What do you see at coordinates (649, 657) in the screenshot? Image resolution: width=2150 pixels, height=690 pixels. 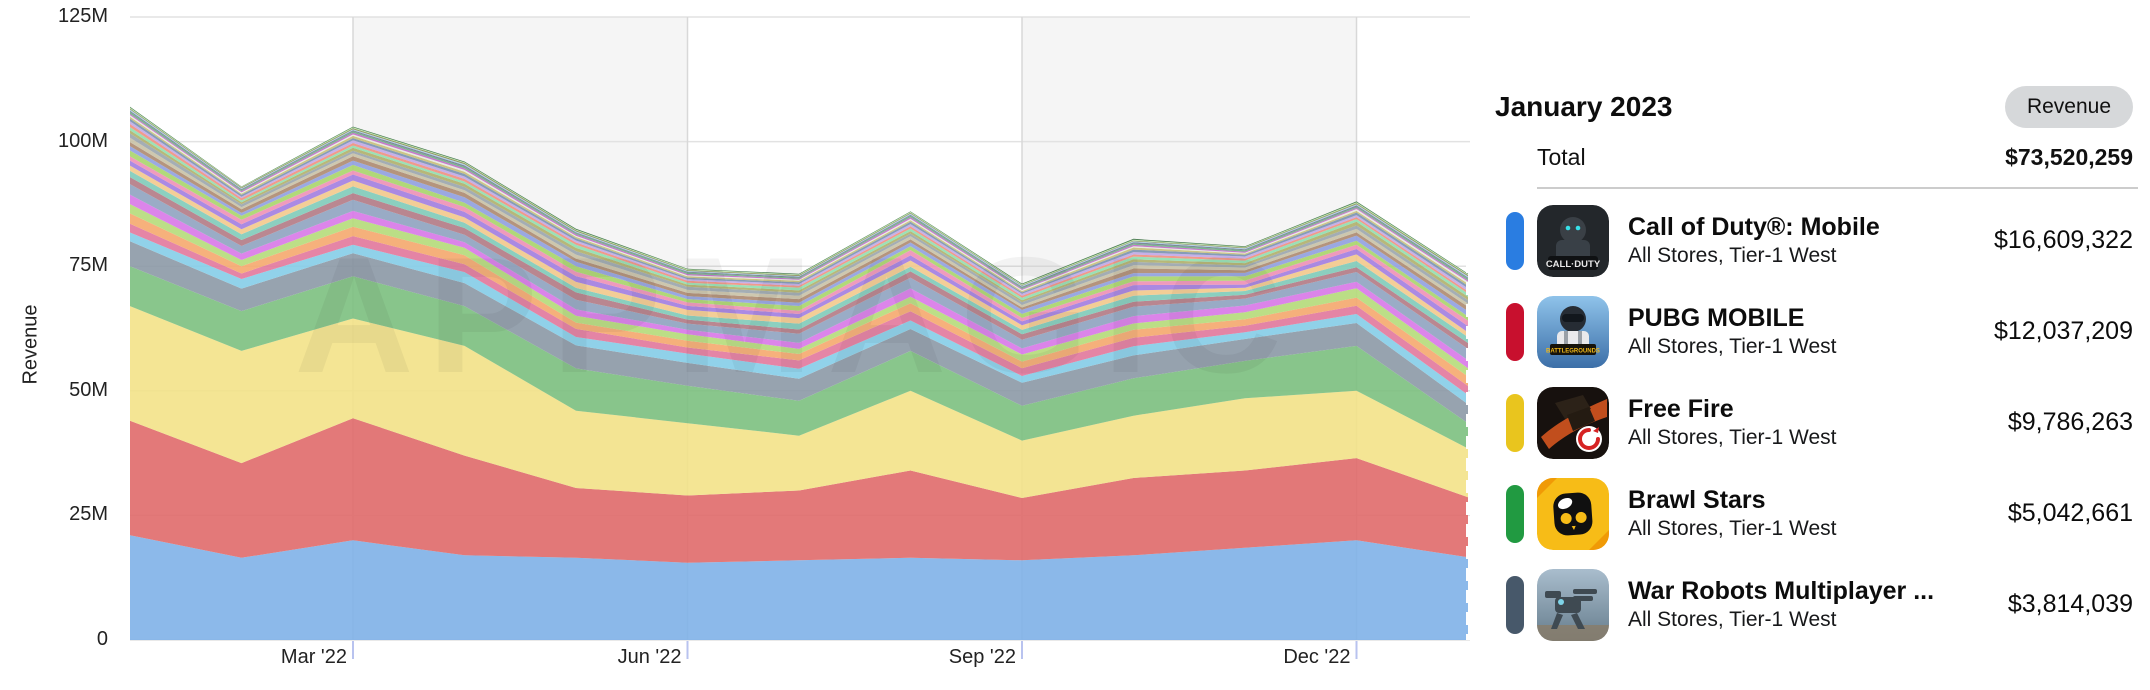 I see `x-tick-label: Jun '22` at bounding box center [649, 657].